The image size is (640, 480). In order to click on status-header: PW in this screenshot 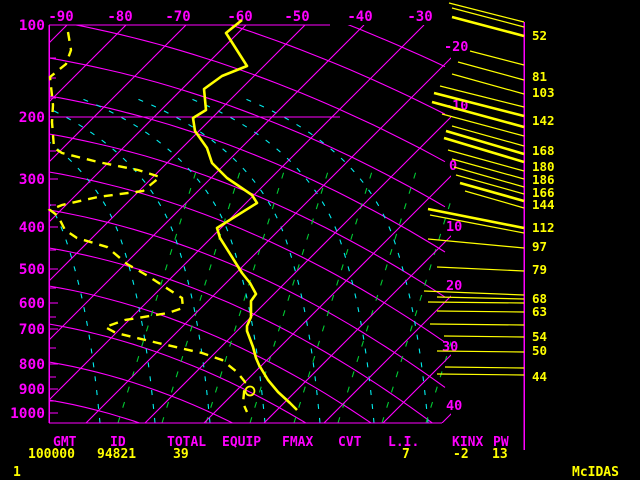, I will do `click(501, 442)`.